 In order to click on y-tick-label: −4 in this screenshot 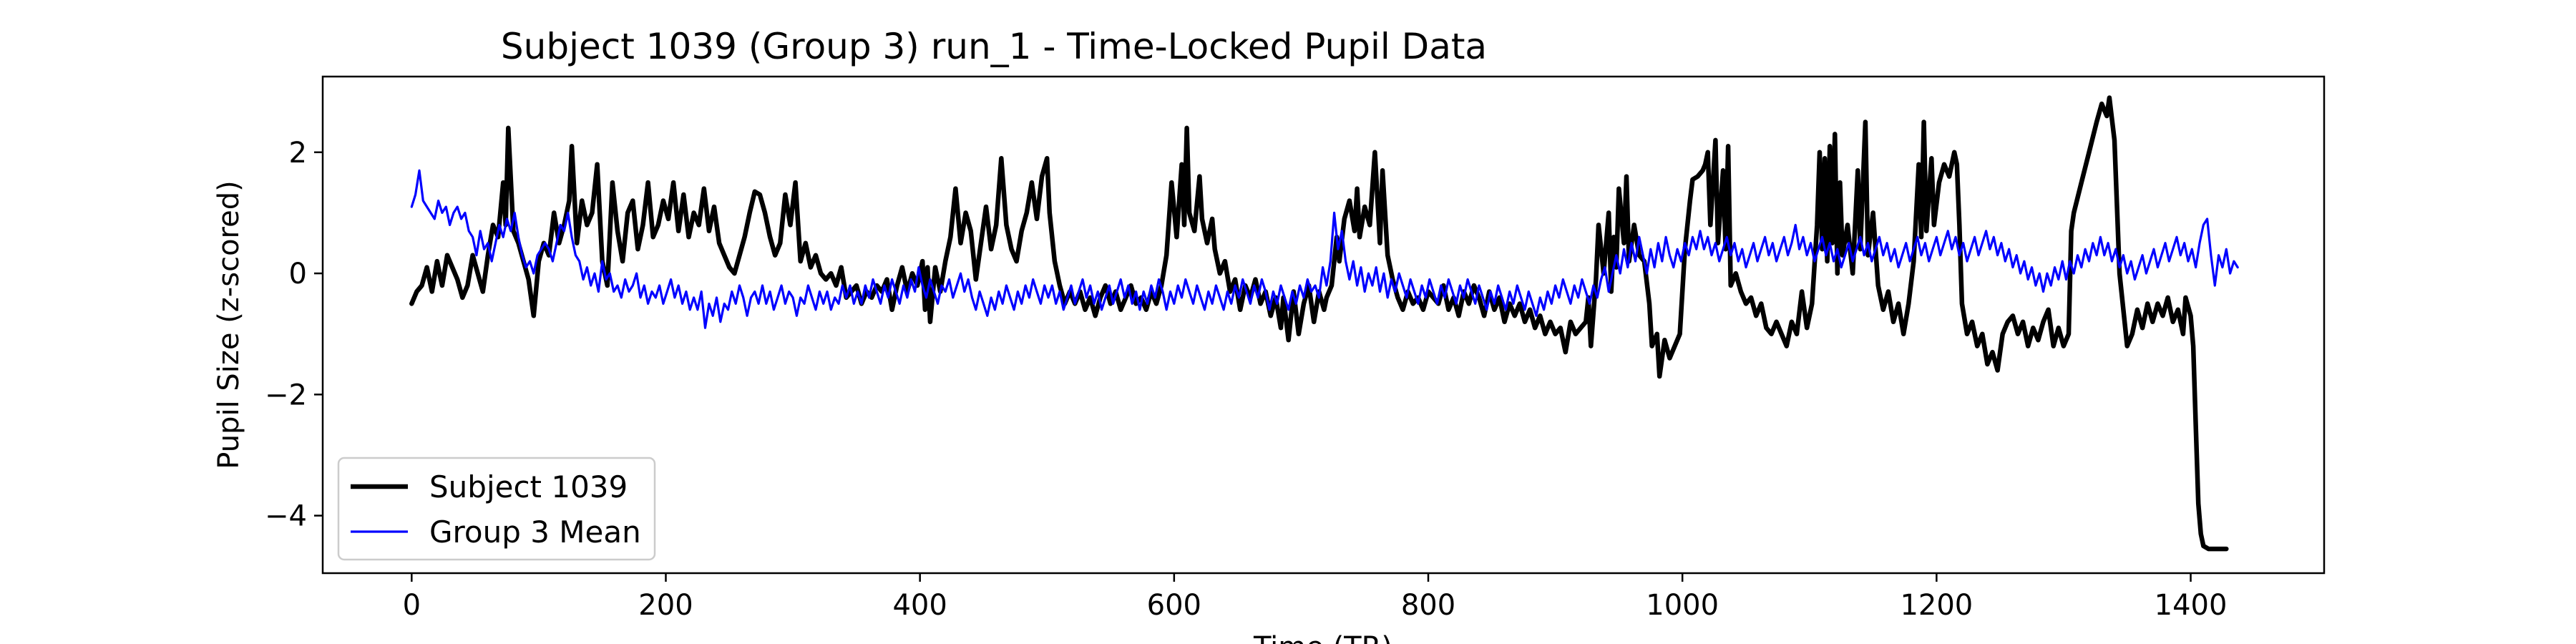, I will do `click(286, 516)`.